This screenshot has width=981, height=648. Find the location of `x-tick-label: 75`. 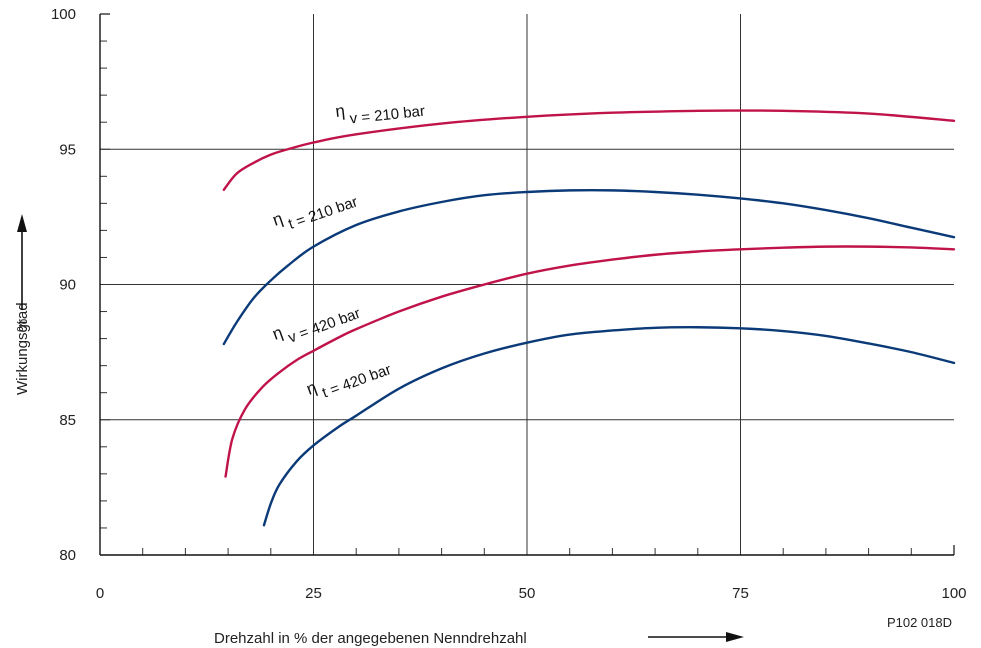

x-tick-label: 75 is located at coordinates (740, 593).